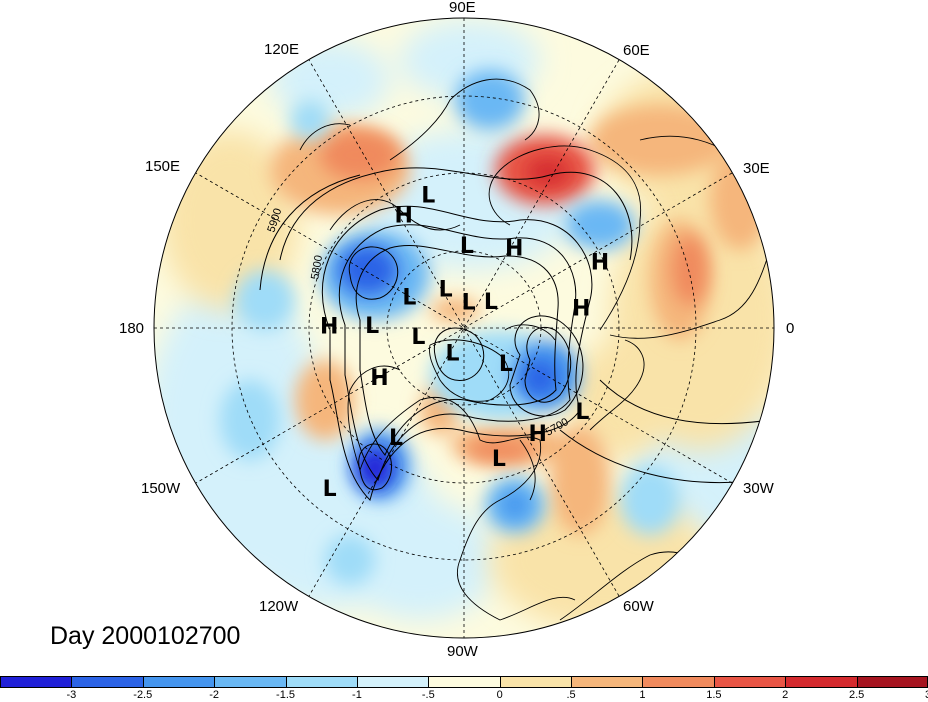  Describe the element at coordinates (462, 8) in the screenshot. I see `lon-label-90e: 90E` at that location.